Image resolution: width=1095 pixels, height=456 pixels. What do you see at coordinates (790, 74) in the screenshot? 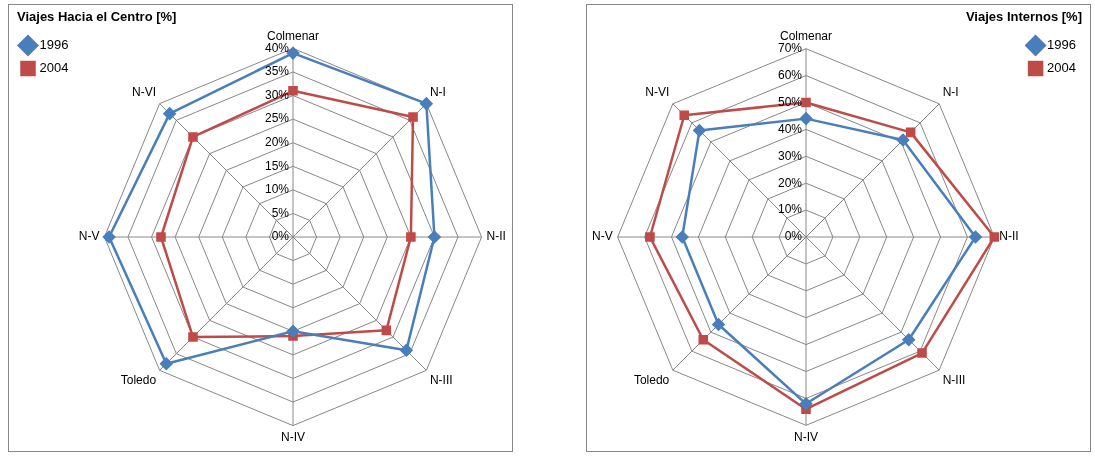
I see `y-tick-label: 60%` at bounding box center [790, 74].